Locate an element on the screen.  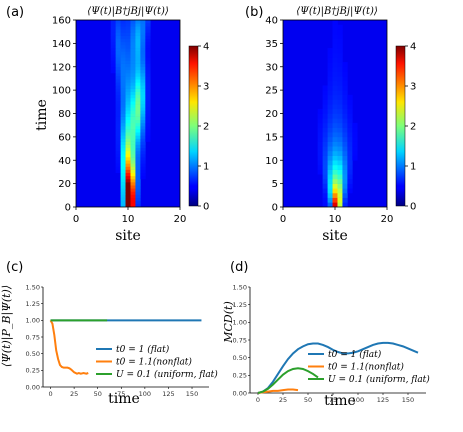
y-tick-label: 0 is located at coordinates (68, 208).